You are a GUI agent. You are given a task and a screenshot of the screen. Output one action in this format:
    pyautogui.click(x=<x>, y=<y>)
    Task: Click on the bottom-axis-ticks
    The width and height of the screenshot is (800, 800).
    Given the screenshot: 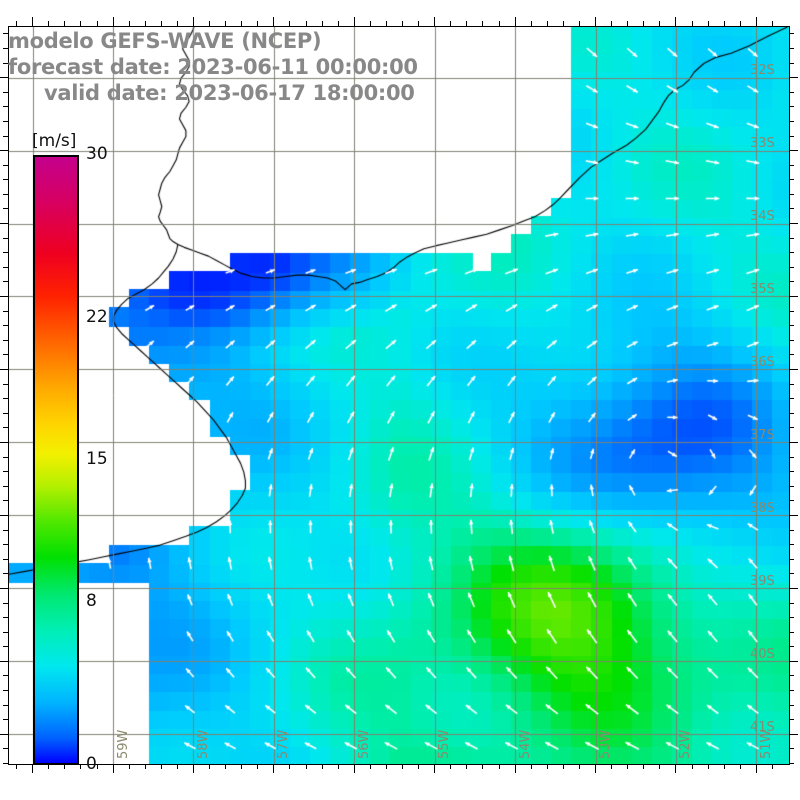 What is the action you would take?
    pyautogui.click(x=398, y=768)
    